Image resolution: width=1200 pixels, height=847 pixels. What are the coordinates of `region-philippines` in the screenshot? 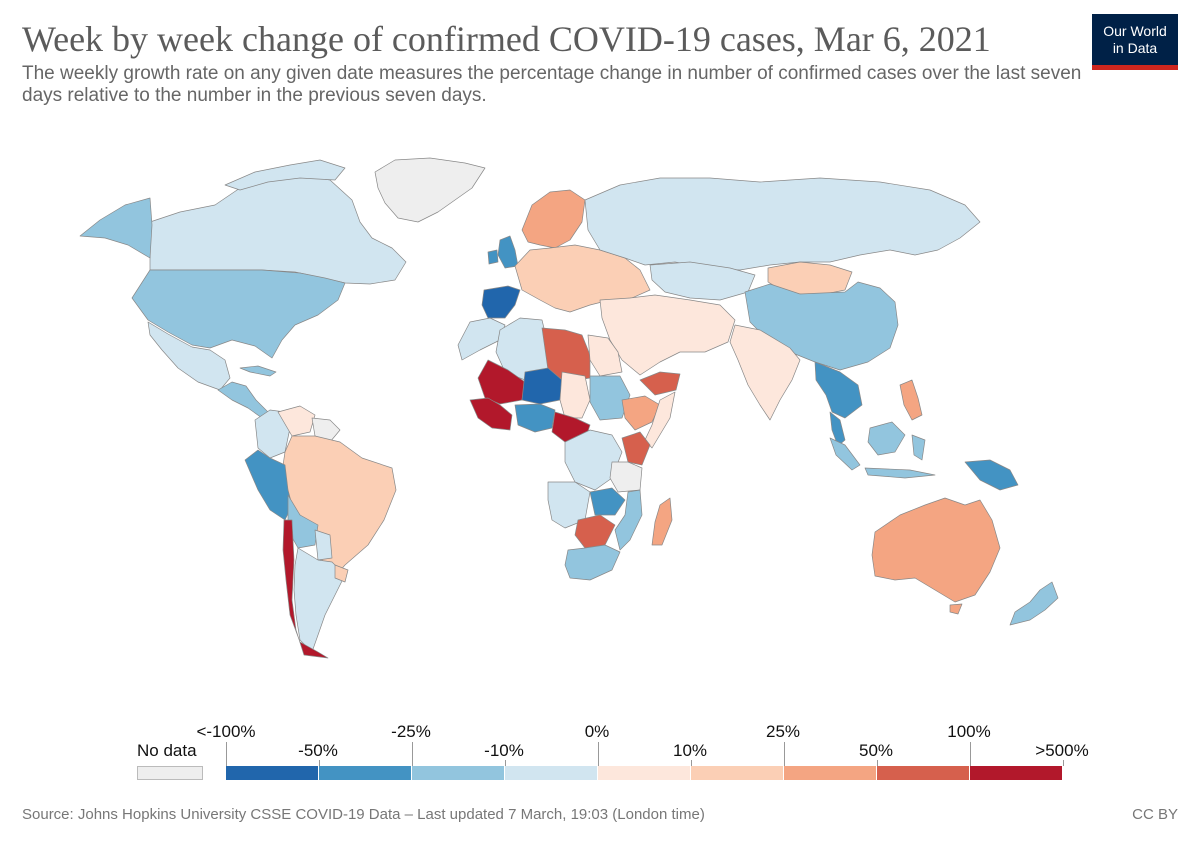 It's located at (911, 400).